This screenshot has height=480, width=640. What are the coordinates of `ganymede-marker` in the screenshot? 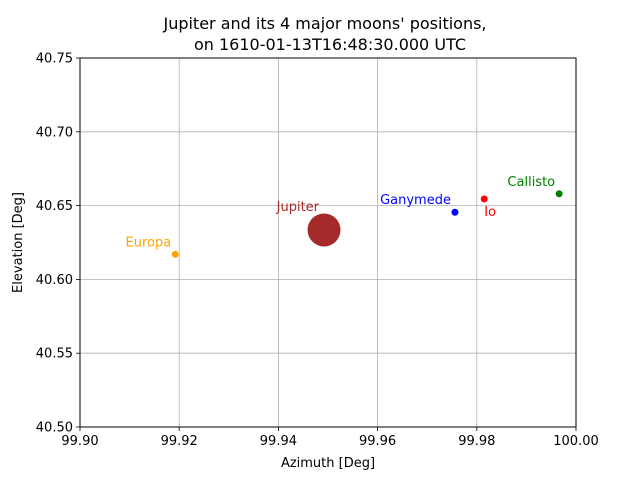 It's located at (455, 212).